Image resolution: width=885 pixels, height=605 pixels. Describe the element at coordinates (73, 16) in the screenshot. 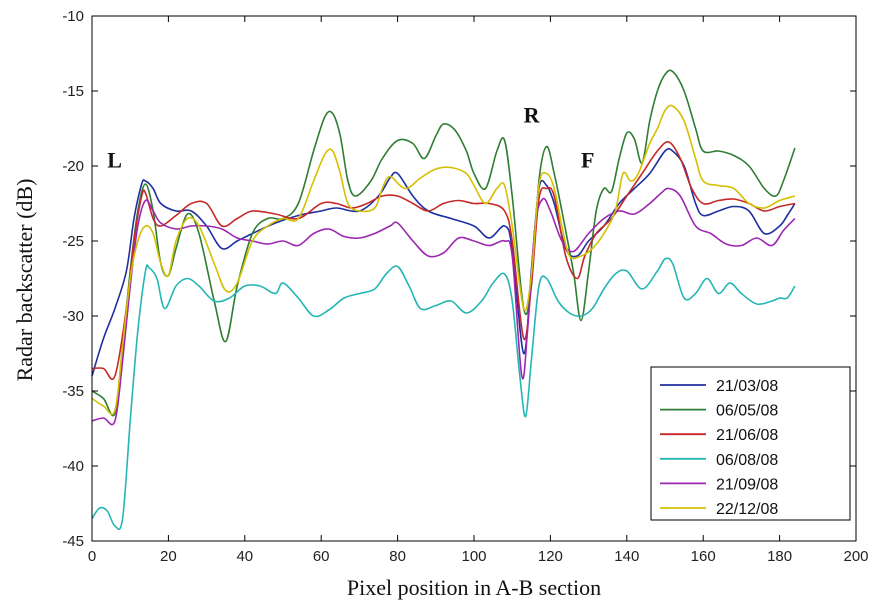

I see `y-tick-label: -10` at that location.